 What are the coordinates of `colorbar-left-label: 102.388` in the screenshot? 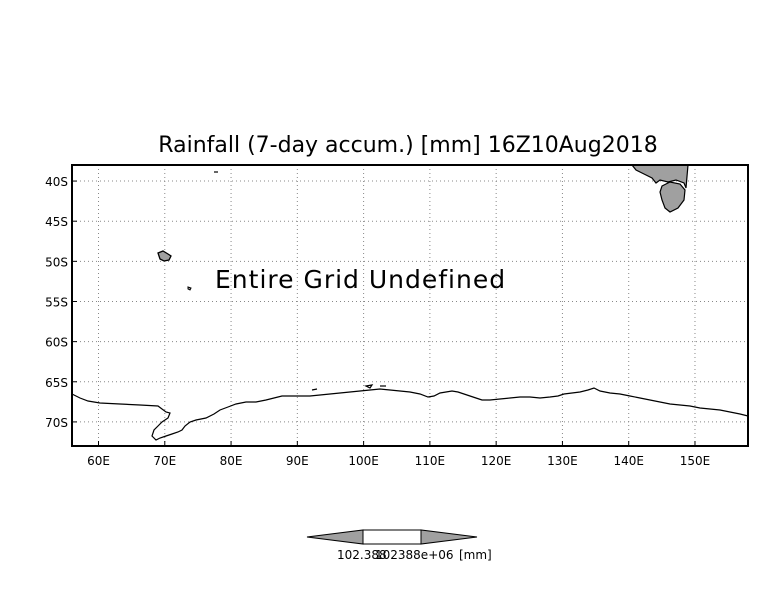 It's located at (362, 555).